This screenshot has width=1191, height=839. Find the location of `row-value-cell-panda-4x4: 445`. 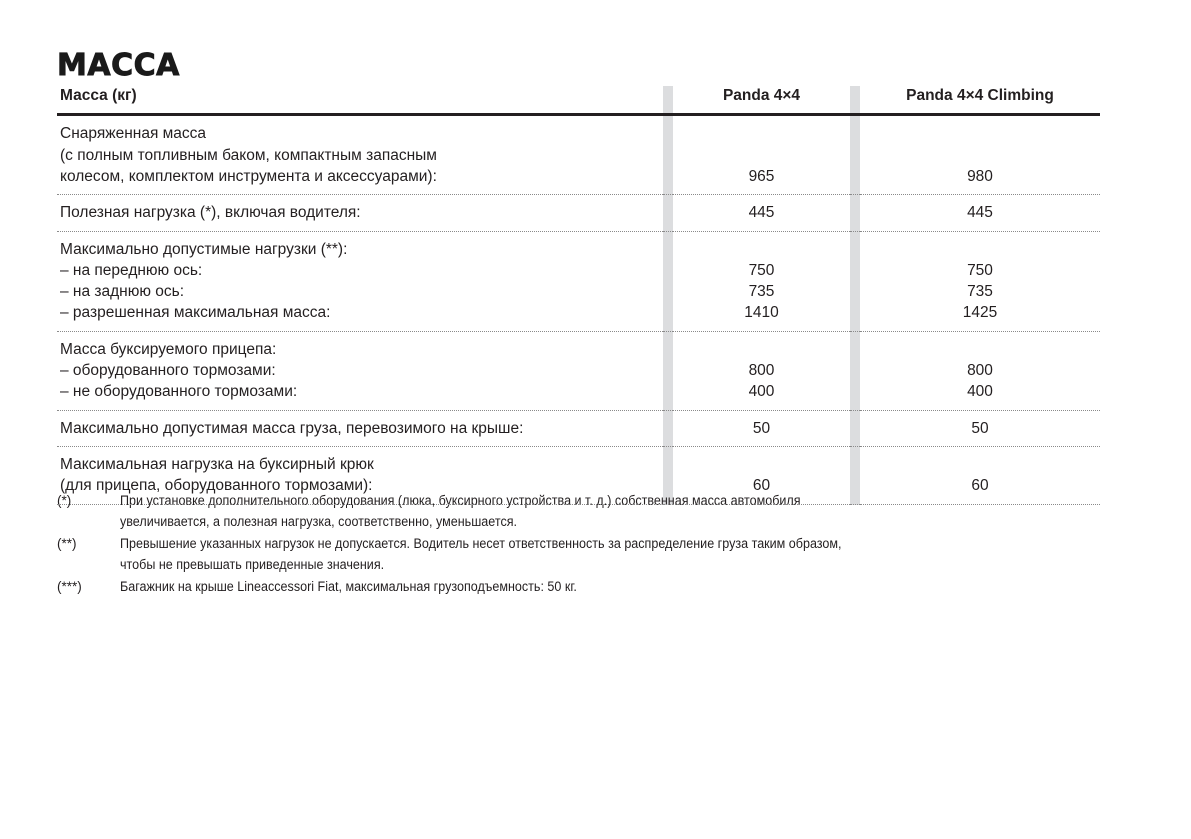

row-value-cell-panda-4x4: 445 is located at coordinates (761, 213).